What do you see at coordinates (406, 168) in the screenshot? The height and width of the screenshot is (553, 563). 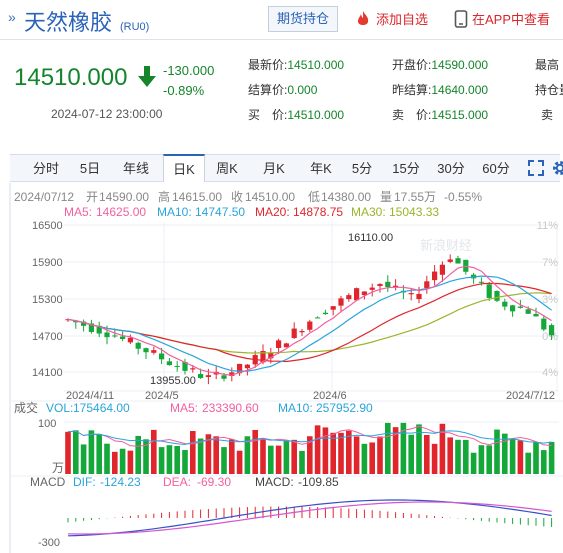 I see `tab-15min: 15分` at bounding box center [406, 168].